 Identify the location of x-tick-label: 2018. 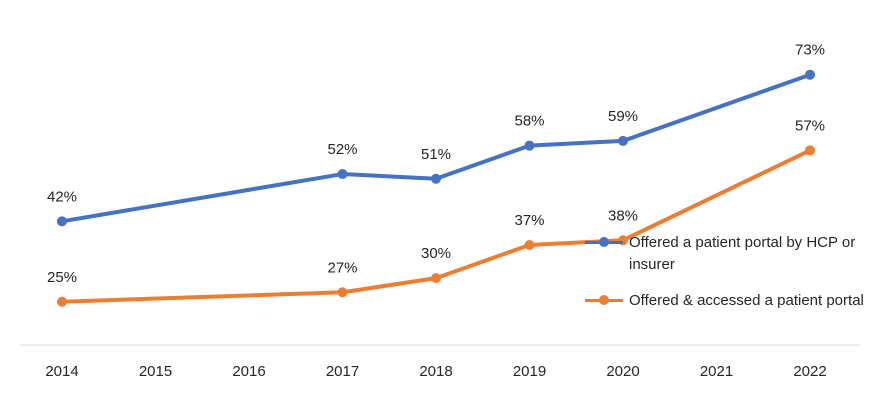
(435, 371).